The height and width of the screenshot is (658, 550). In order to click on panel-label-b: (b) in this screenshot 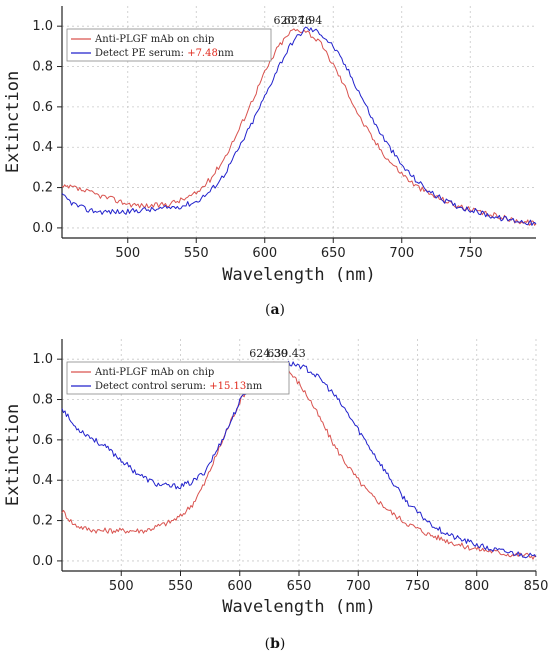, I will do `click(275, 644)`.